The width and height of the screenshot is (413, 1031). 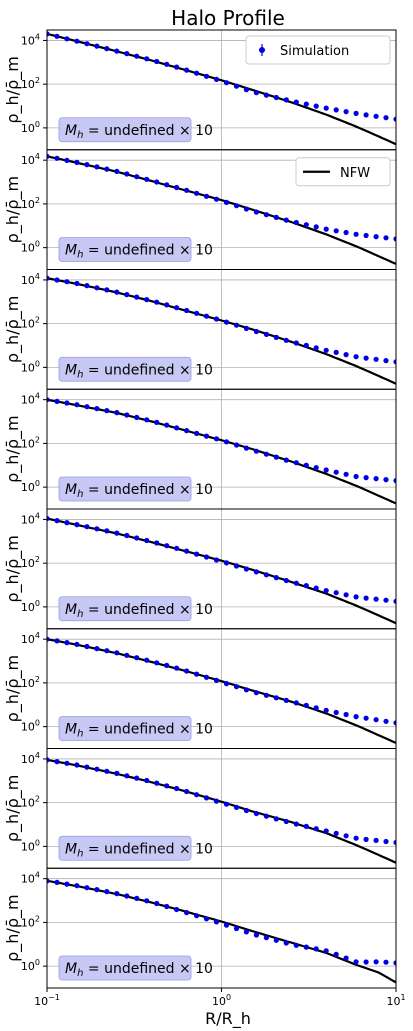 What do you see at coordinates (200, 688) in the screenshot?
I see `panel-6: 100 102 104 ρ_h/ρ̄_m Mh = undefined × 10` at bounding box center [200, 688].